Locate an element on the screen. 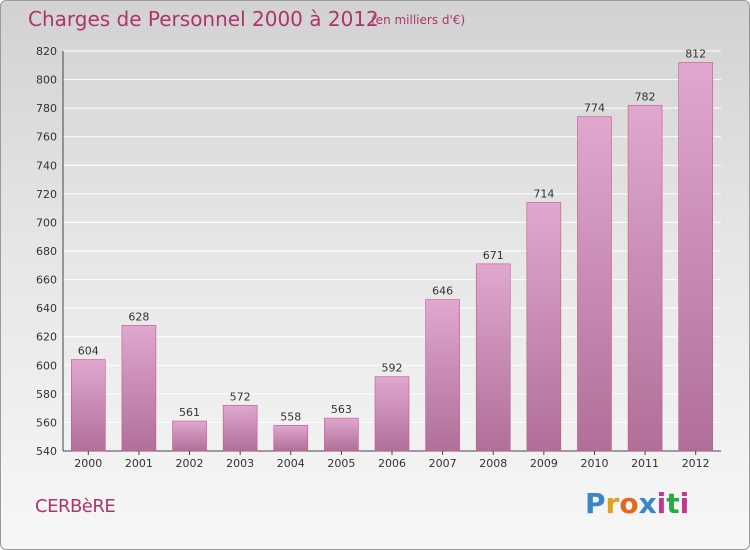  logo-letter: x is located at coordinates (647, 503).